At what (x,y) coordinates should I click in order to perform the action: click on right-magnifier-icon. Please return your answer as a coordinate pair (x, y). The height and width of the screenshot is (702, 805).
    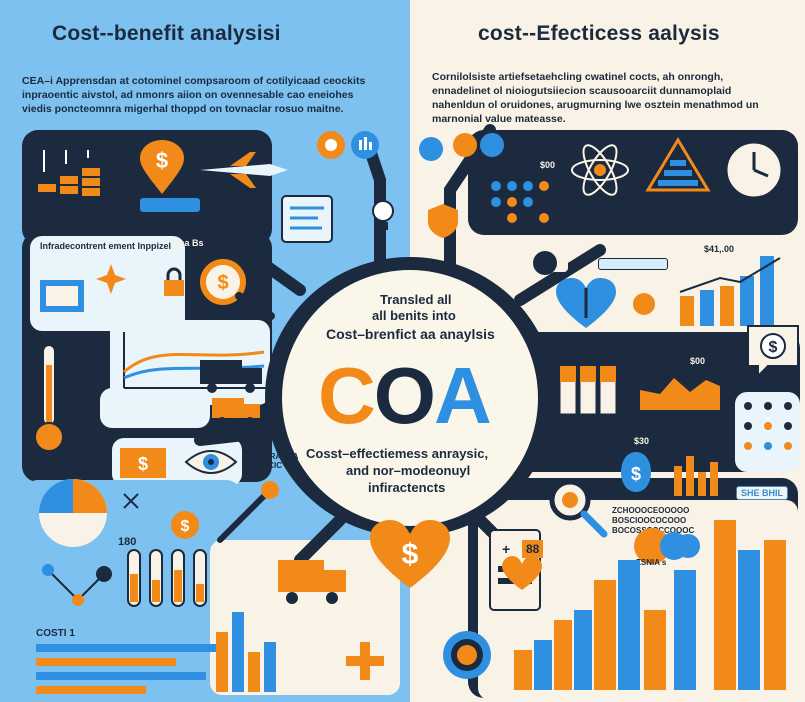
    Looking at the image, I should click on (578, 508).